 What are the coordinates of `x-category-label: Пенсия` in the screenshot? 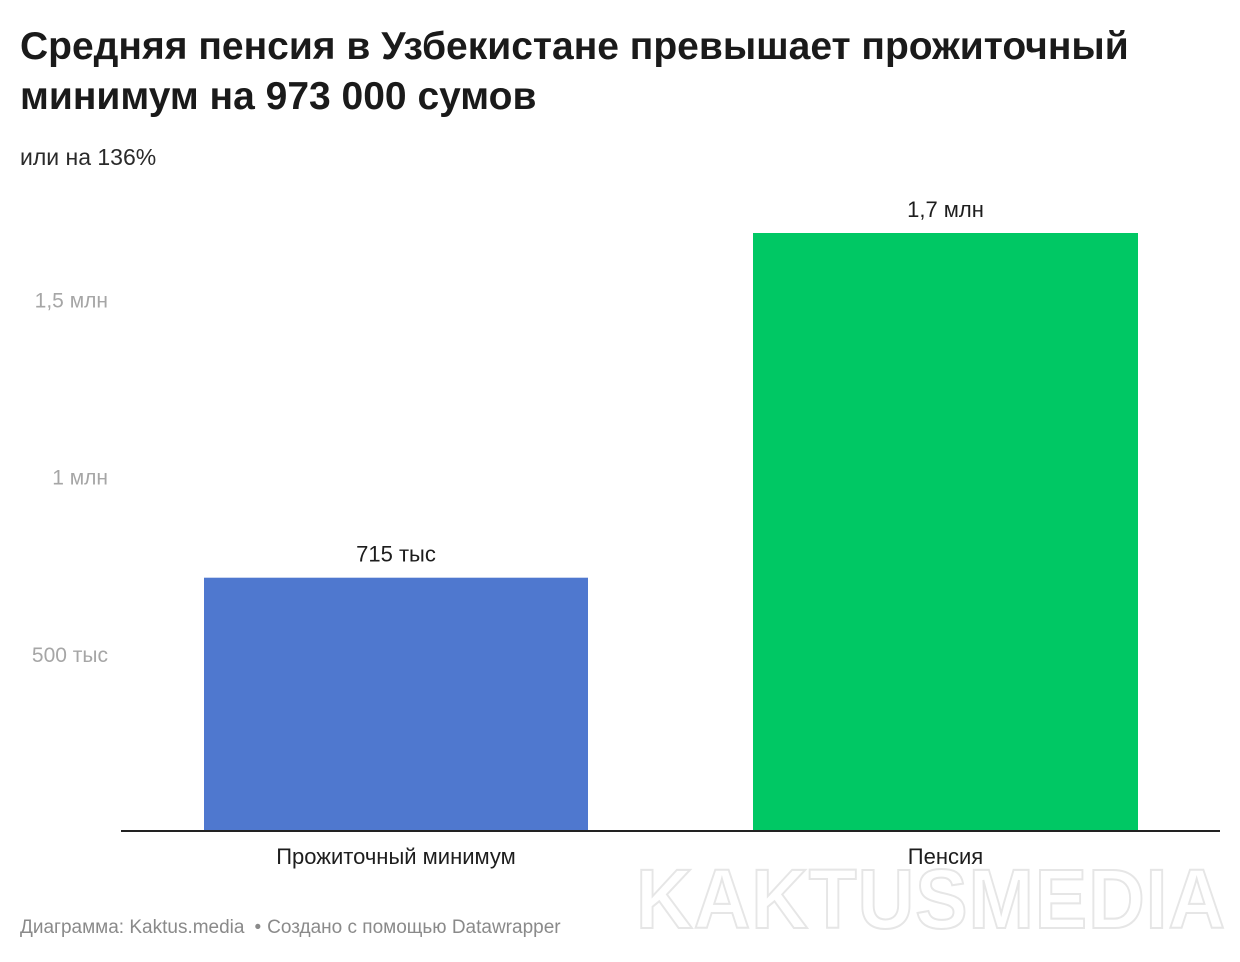 It's located at (945, 856).